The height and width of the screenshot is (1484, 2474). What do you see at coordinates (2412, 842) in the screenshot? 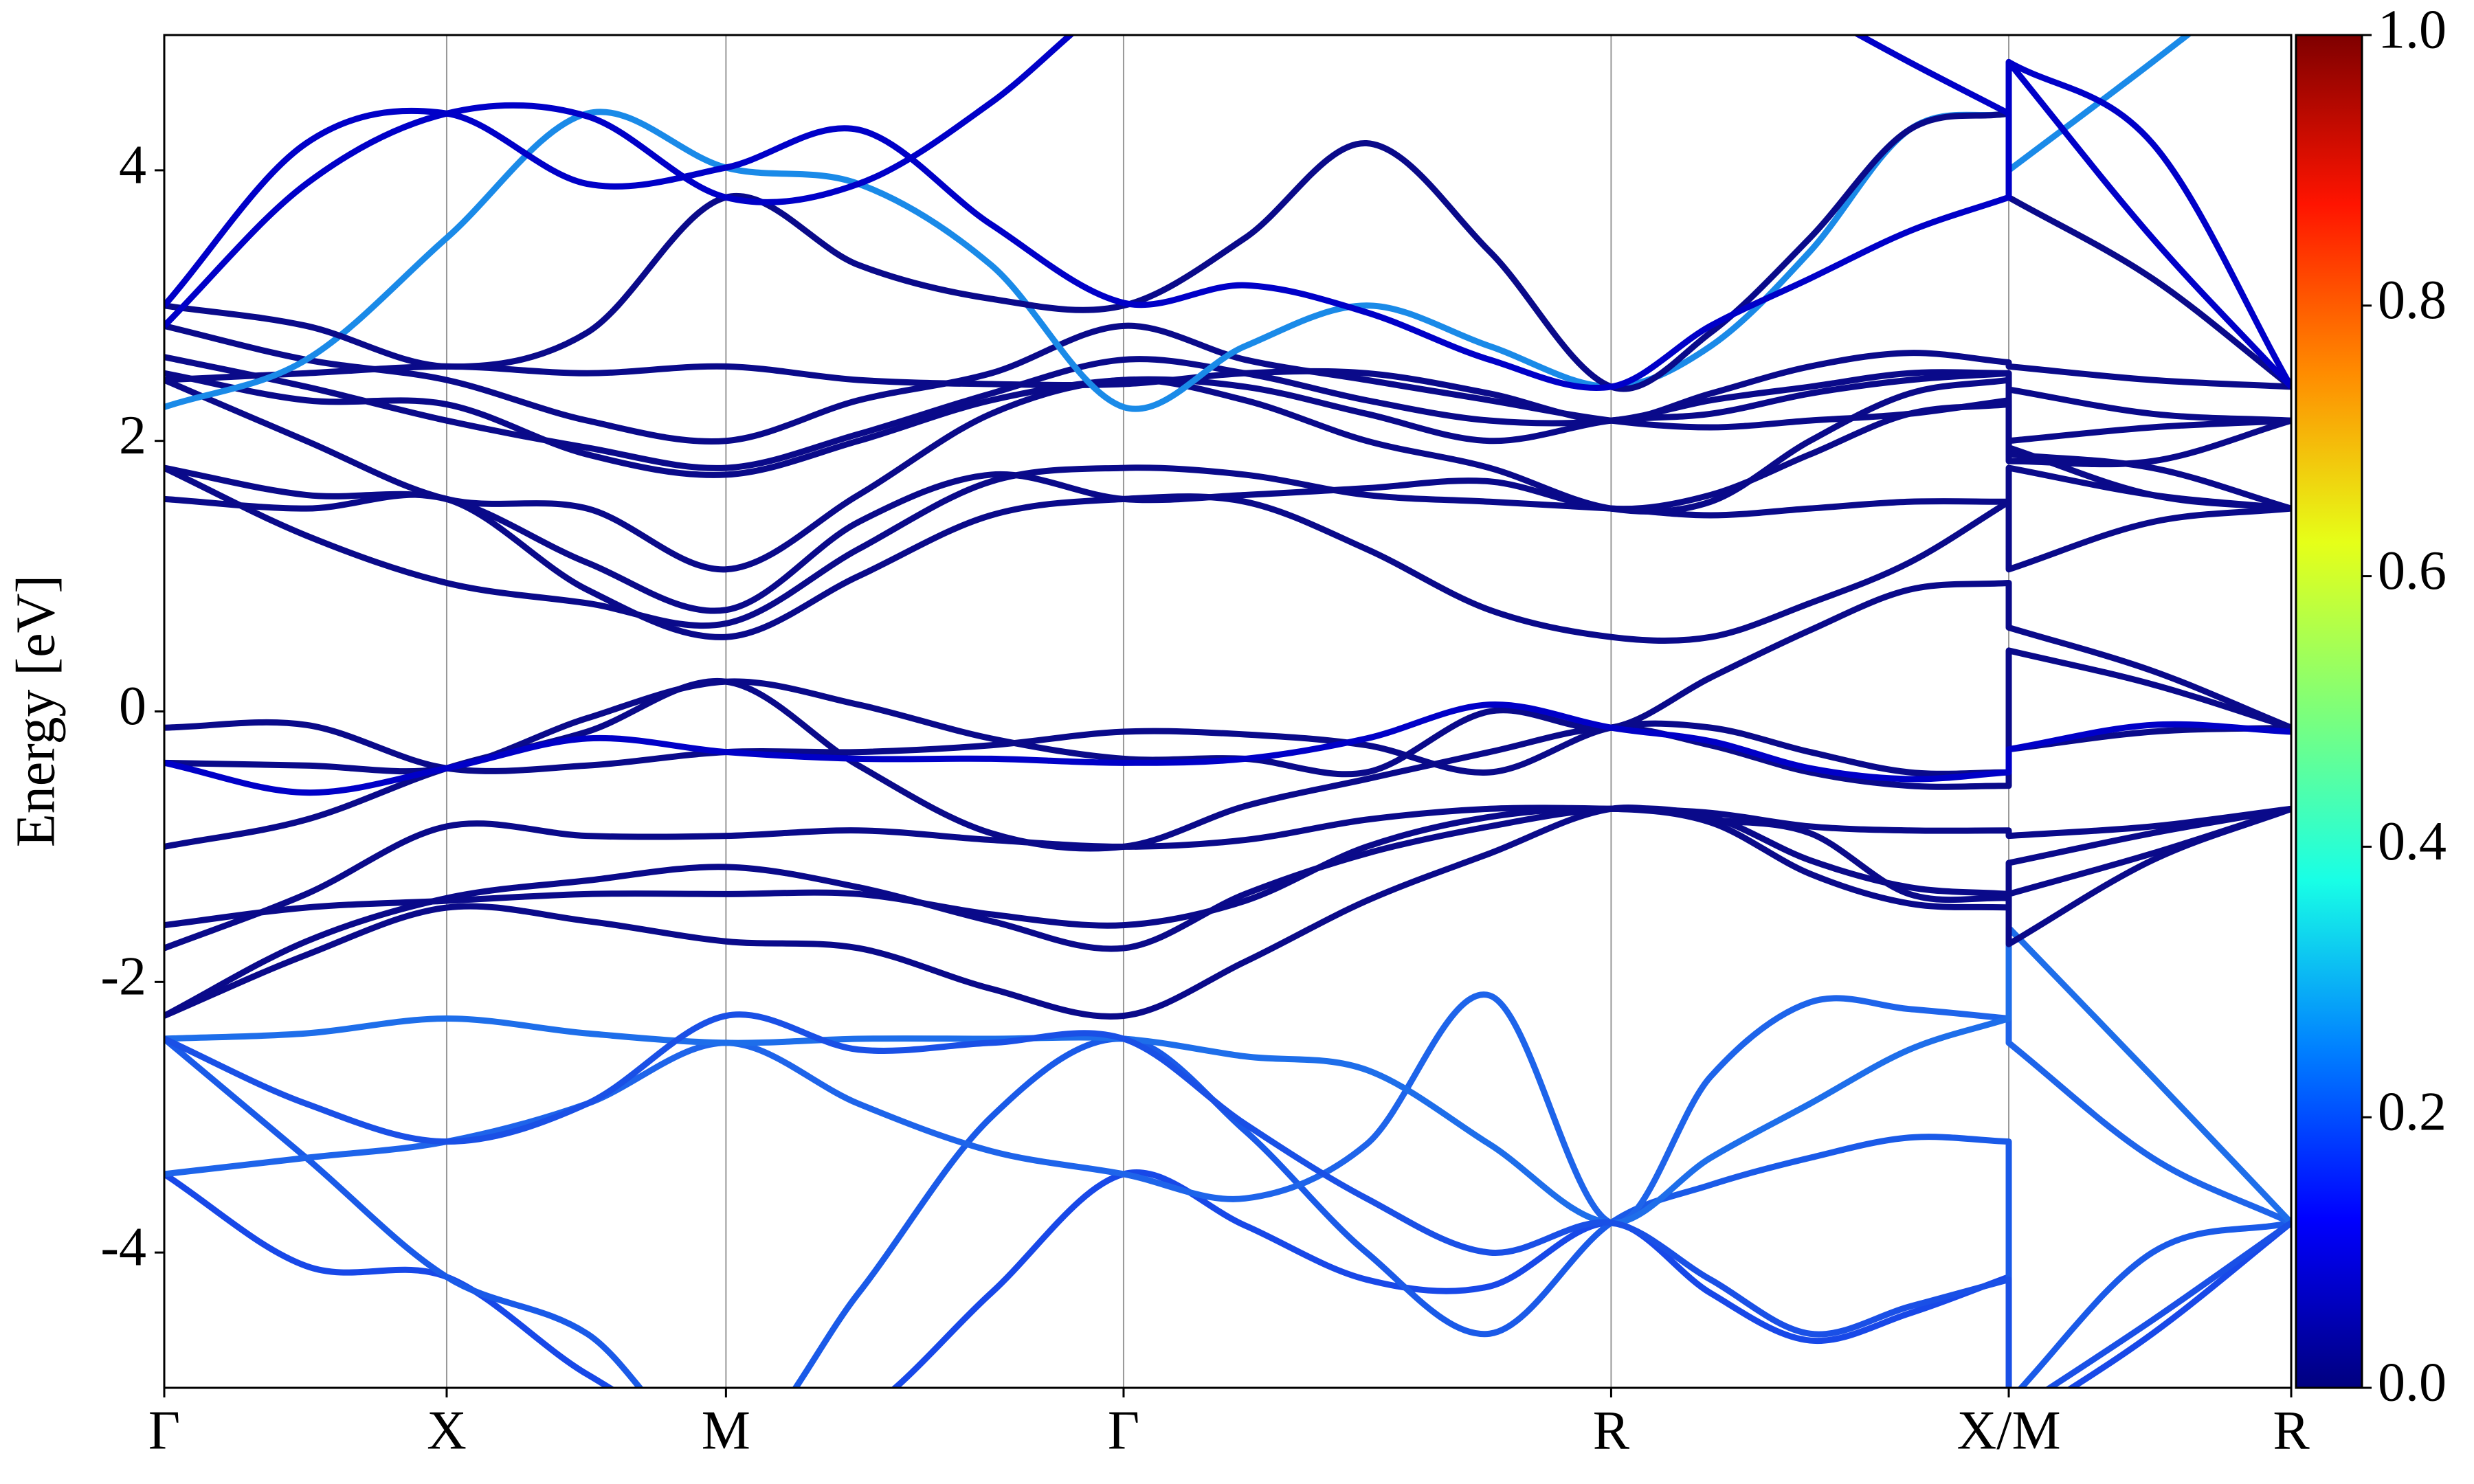
I see `colorbar-tick-label: 0.4` at bounding box center [2412, 842].